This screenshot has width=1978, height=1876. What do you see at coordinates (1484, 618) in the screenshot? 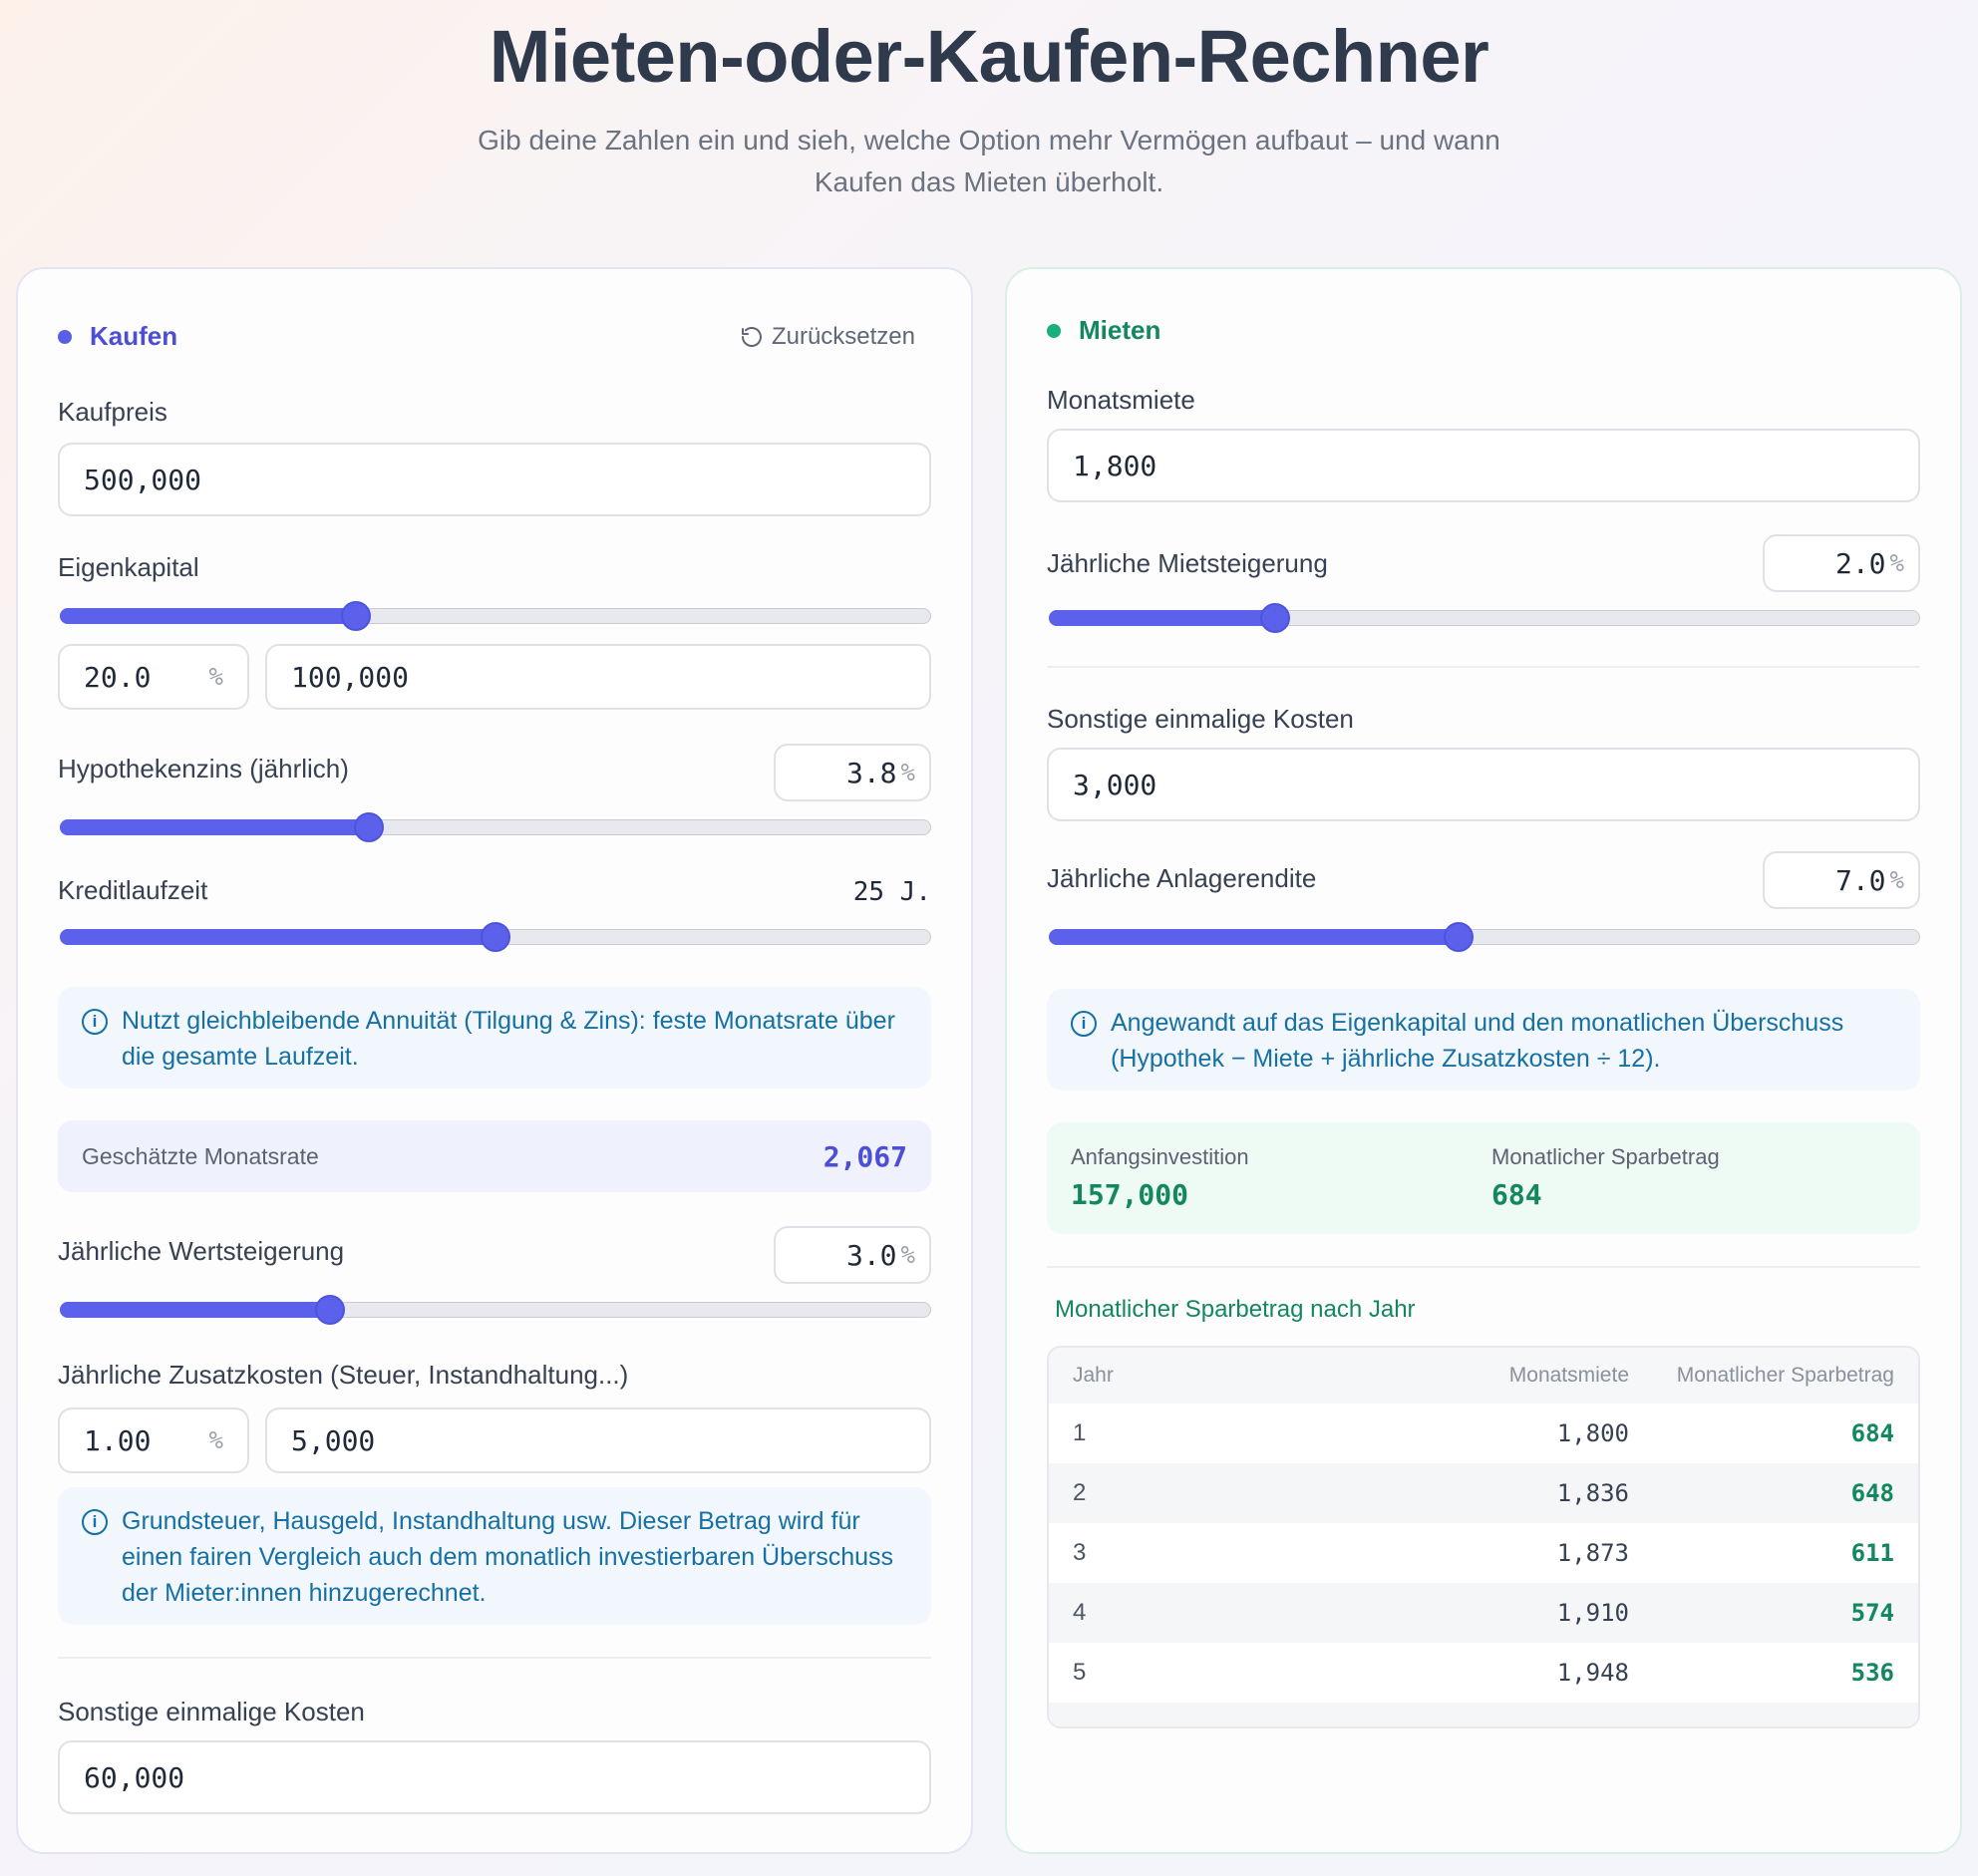
I see `rent-increase-slider` at bounding box center [1484, 618].